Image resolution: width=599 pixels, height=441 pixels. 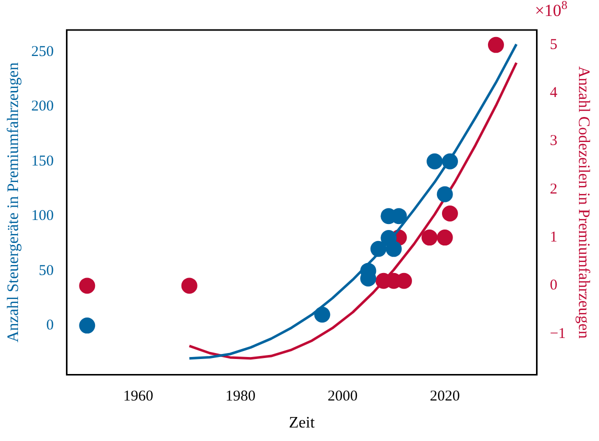 What do you see at coordinates (558, 334) in the screenshot?
I see `y2-tick-label: −1` at bounding box center [558, 334].